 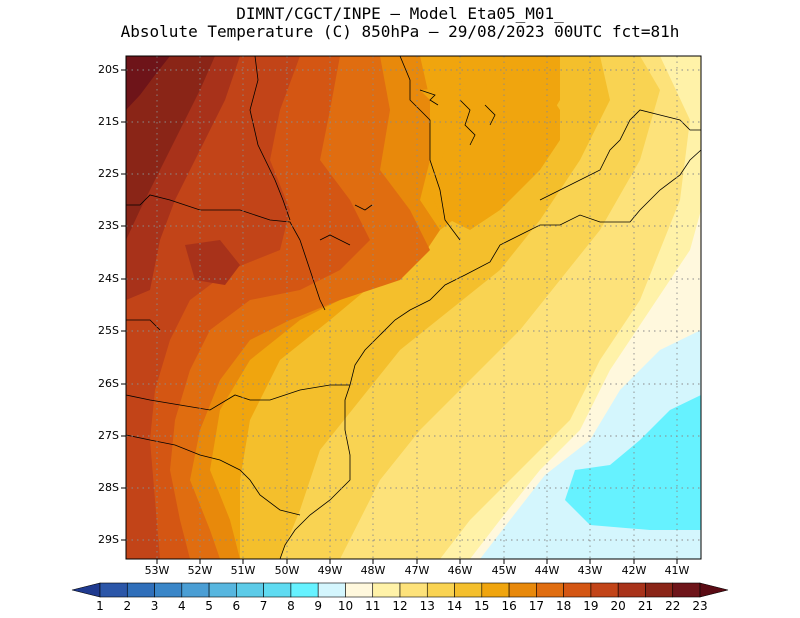 I want to click on colorbar-tick-label: 2, so click(x=127, y=606).